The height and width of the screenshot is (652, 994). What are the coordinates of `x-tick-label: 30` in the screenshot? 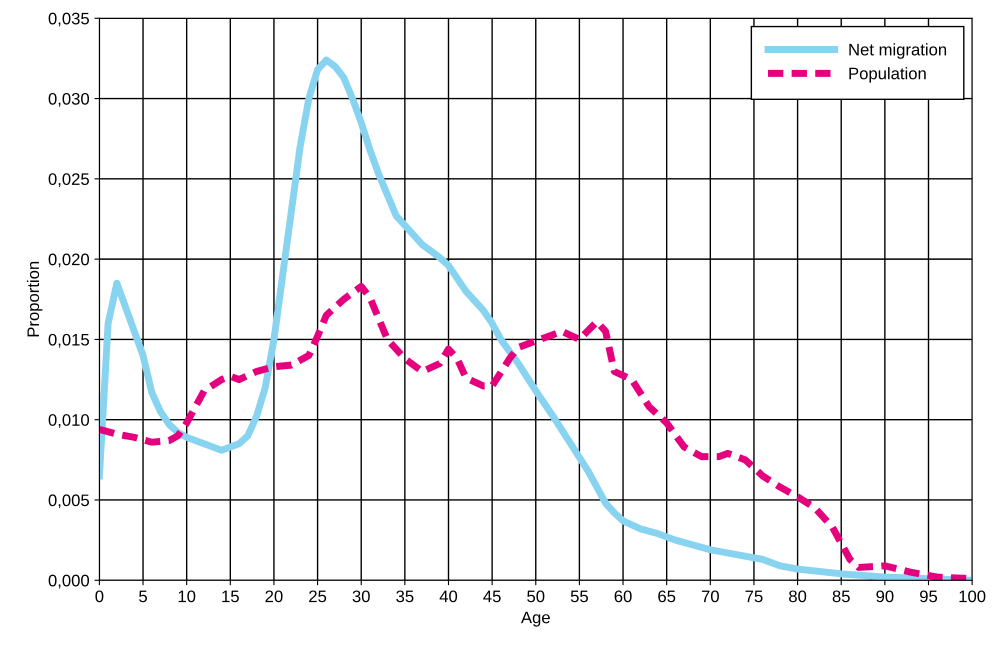 It's located at (361, 596).